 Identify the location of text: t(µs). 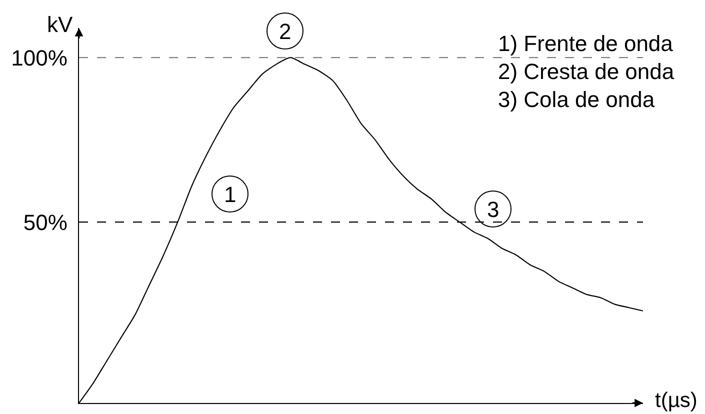
(676, 400).